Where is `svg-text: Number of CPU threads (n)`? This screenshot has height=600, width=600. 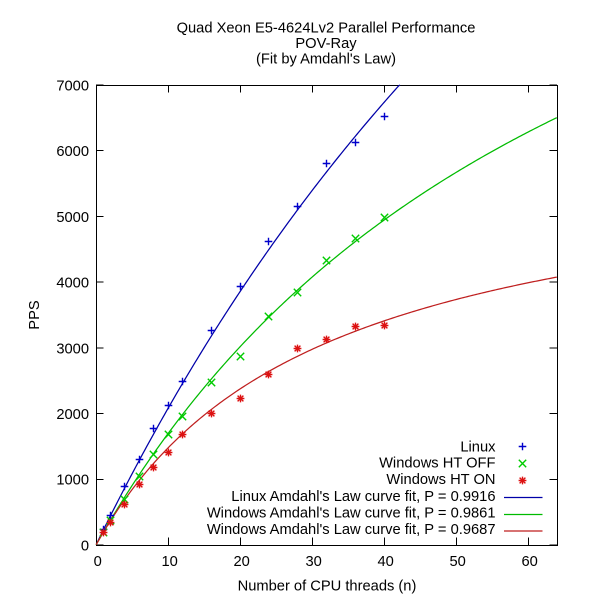 svg-text: Number of CPU threads (n) is located at coordinates (327, 587).